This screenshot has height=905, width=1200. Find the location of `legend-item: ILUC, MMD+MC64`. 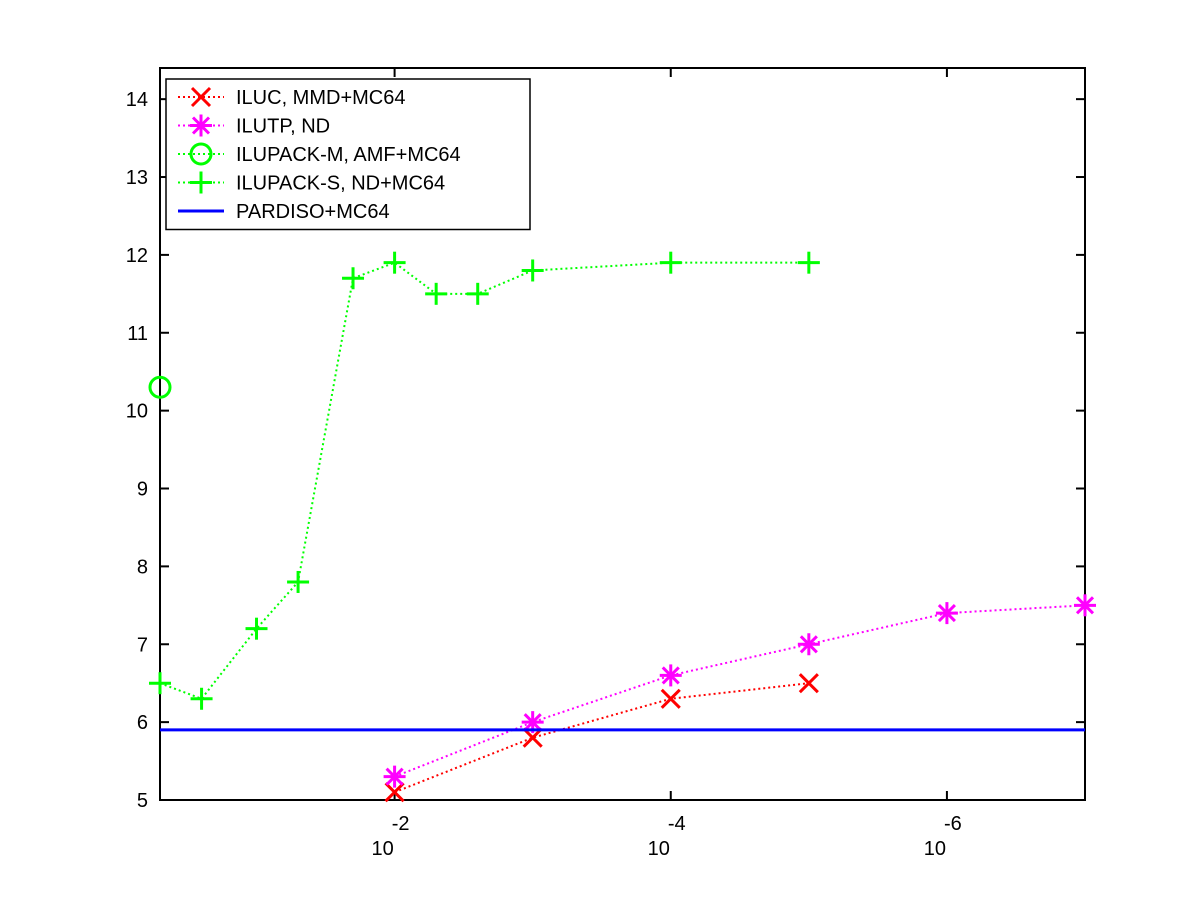

legend-item: ILUC, MMD+MC64 is located at coordinates (291, 97).